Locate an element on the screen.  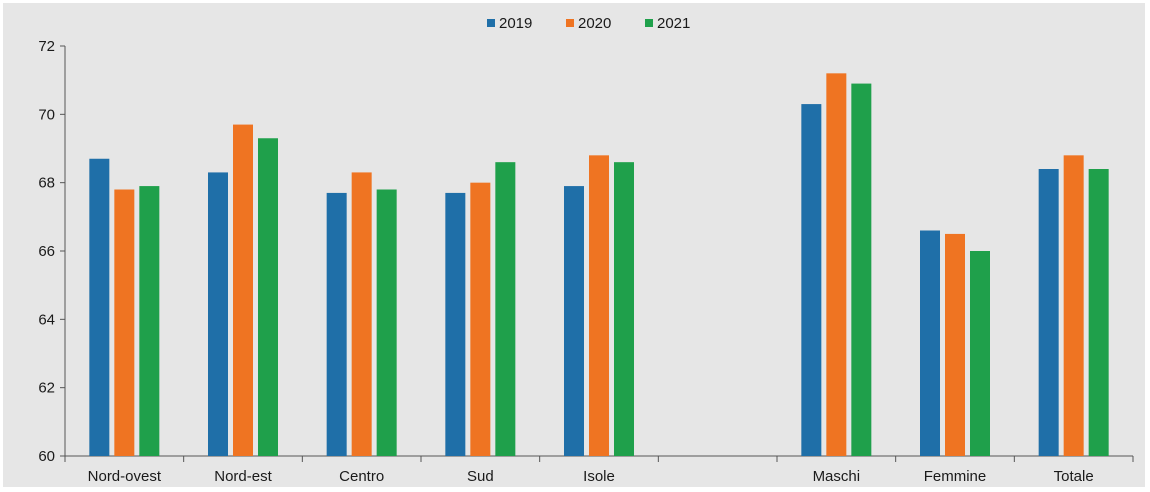
y-tick-label: 60 is located at coordinates (46, 456).